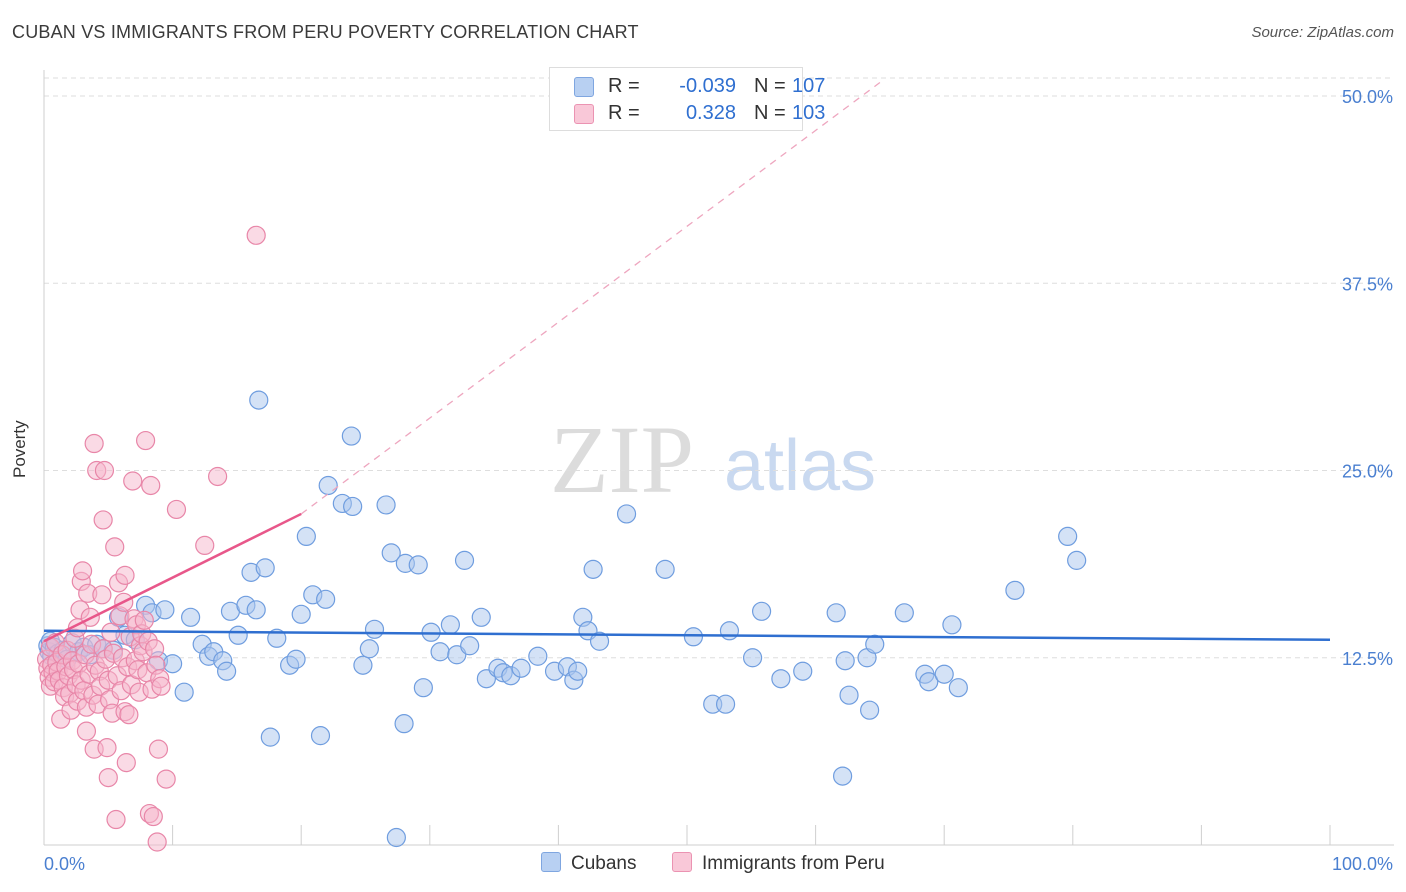  I want to click on peru-points, so click(151, 538).